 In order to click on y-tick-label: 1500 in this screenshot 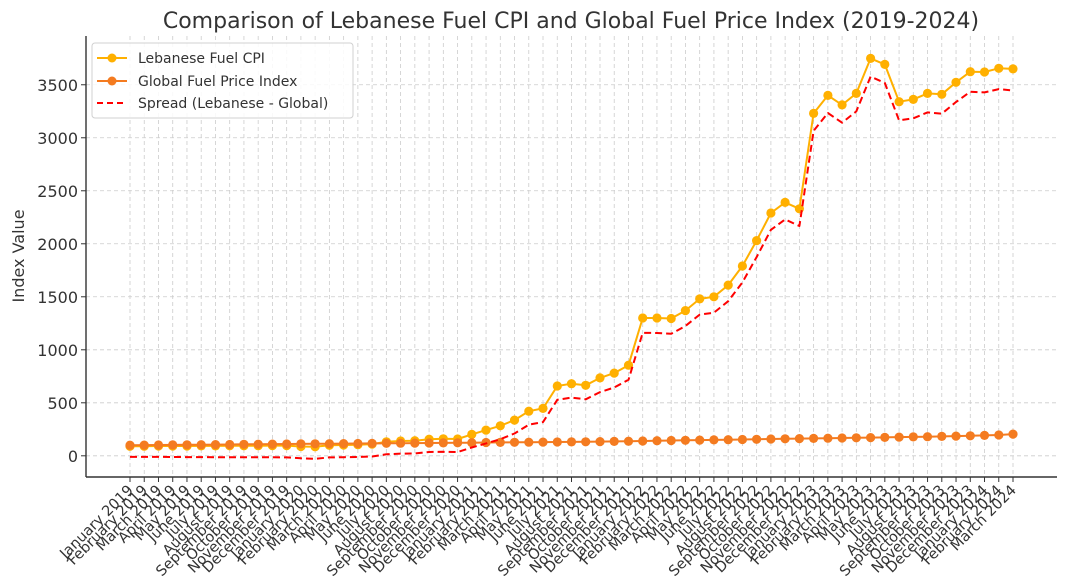, I will do `click(57, 297)`.